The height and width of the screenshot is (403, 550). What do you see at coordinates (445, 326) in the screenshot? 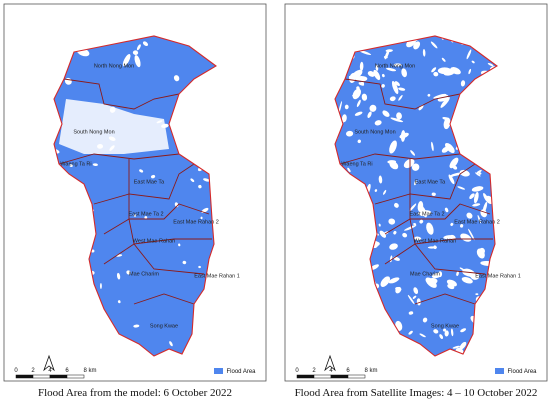
I see `region-label: Song Kwae` at bounding box center [445, 326].